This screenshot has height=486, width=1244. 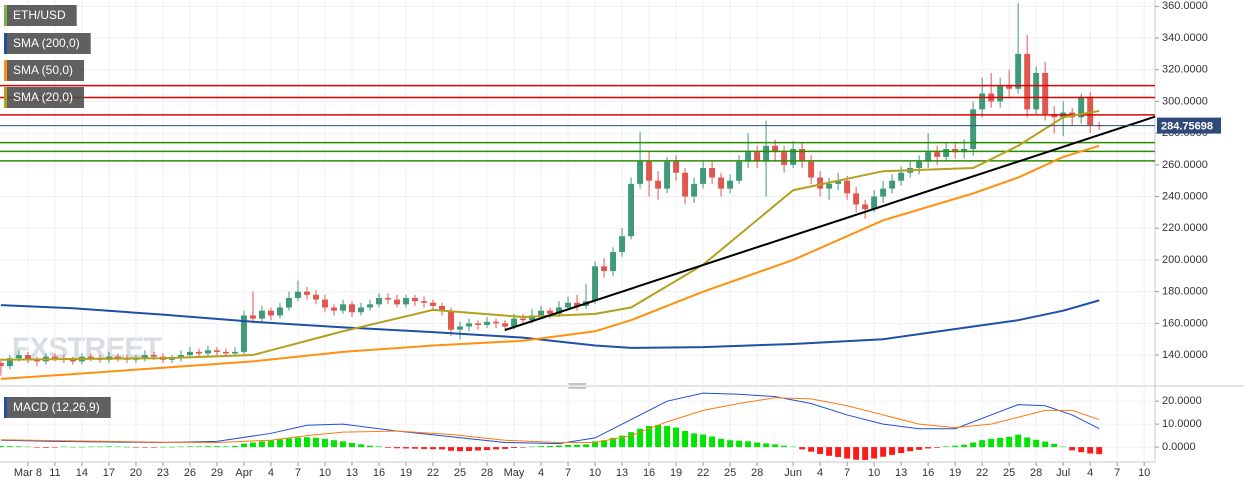 What do you see at coordinates (298, 473) in the screenshot?
I see `x-tick-label: 7` at bounding box center [298, 473].